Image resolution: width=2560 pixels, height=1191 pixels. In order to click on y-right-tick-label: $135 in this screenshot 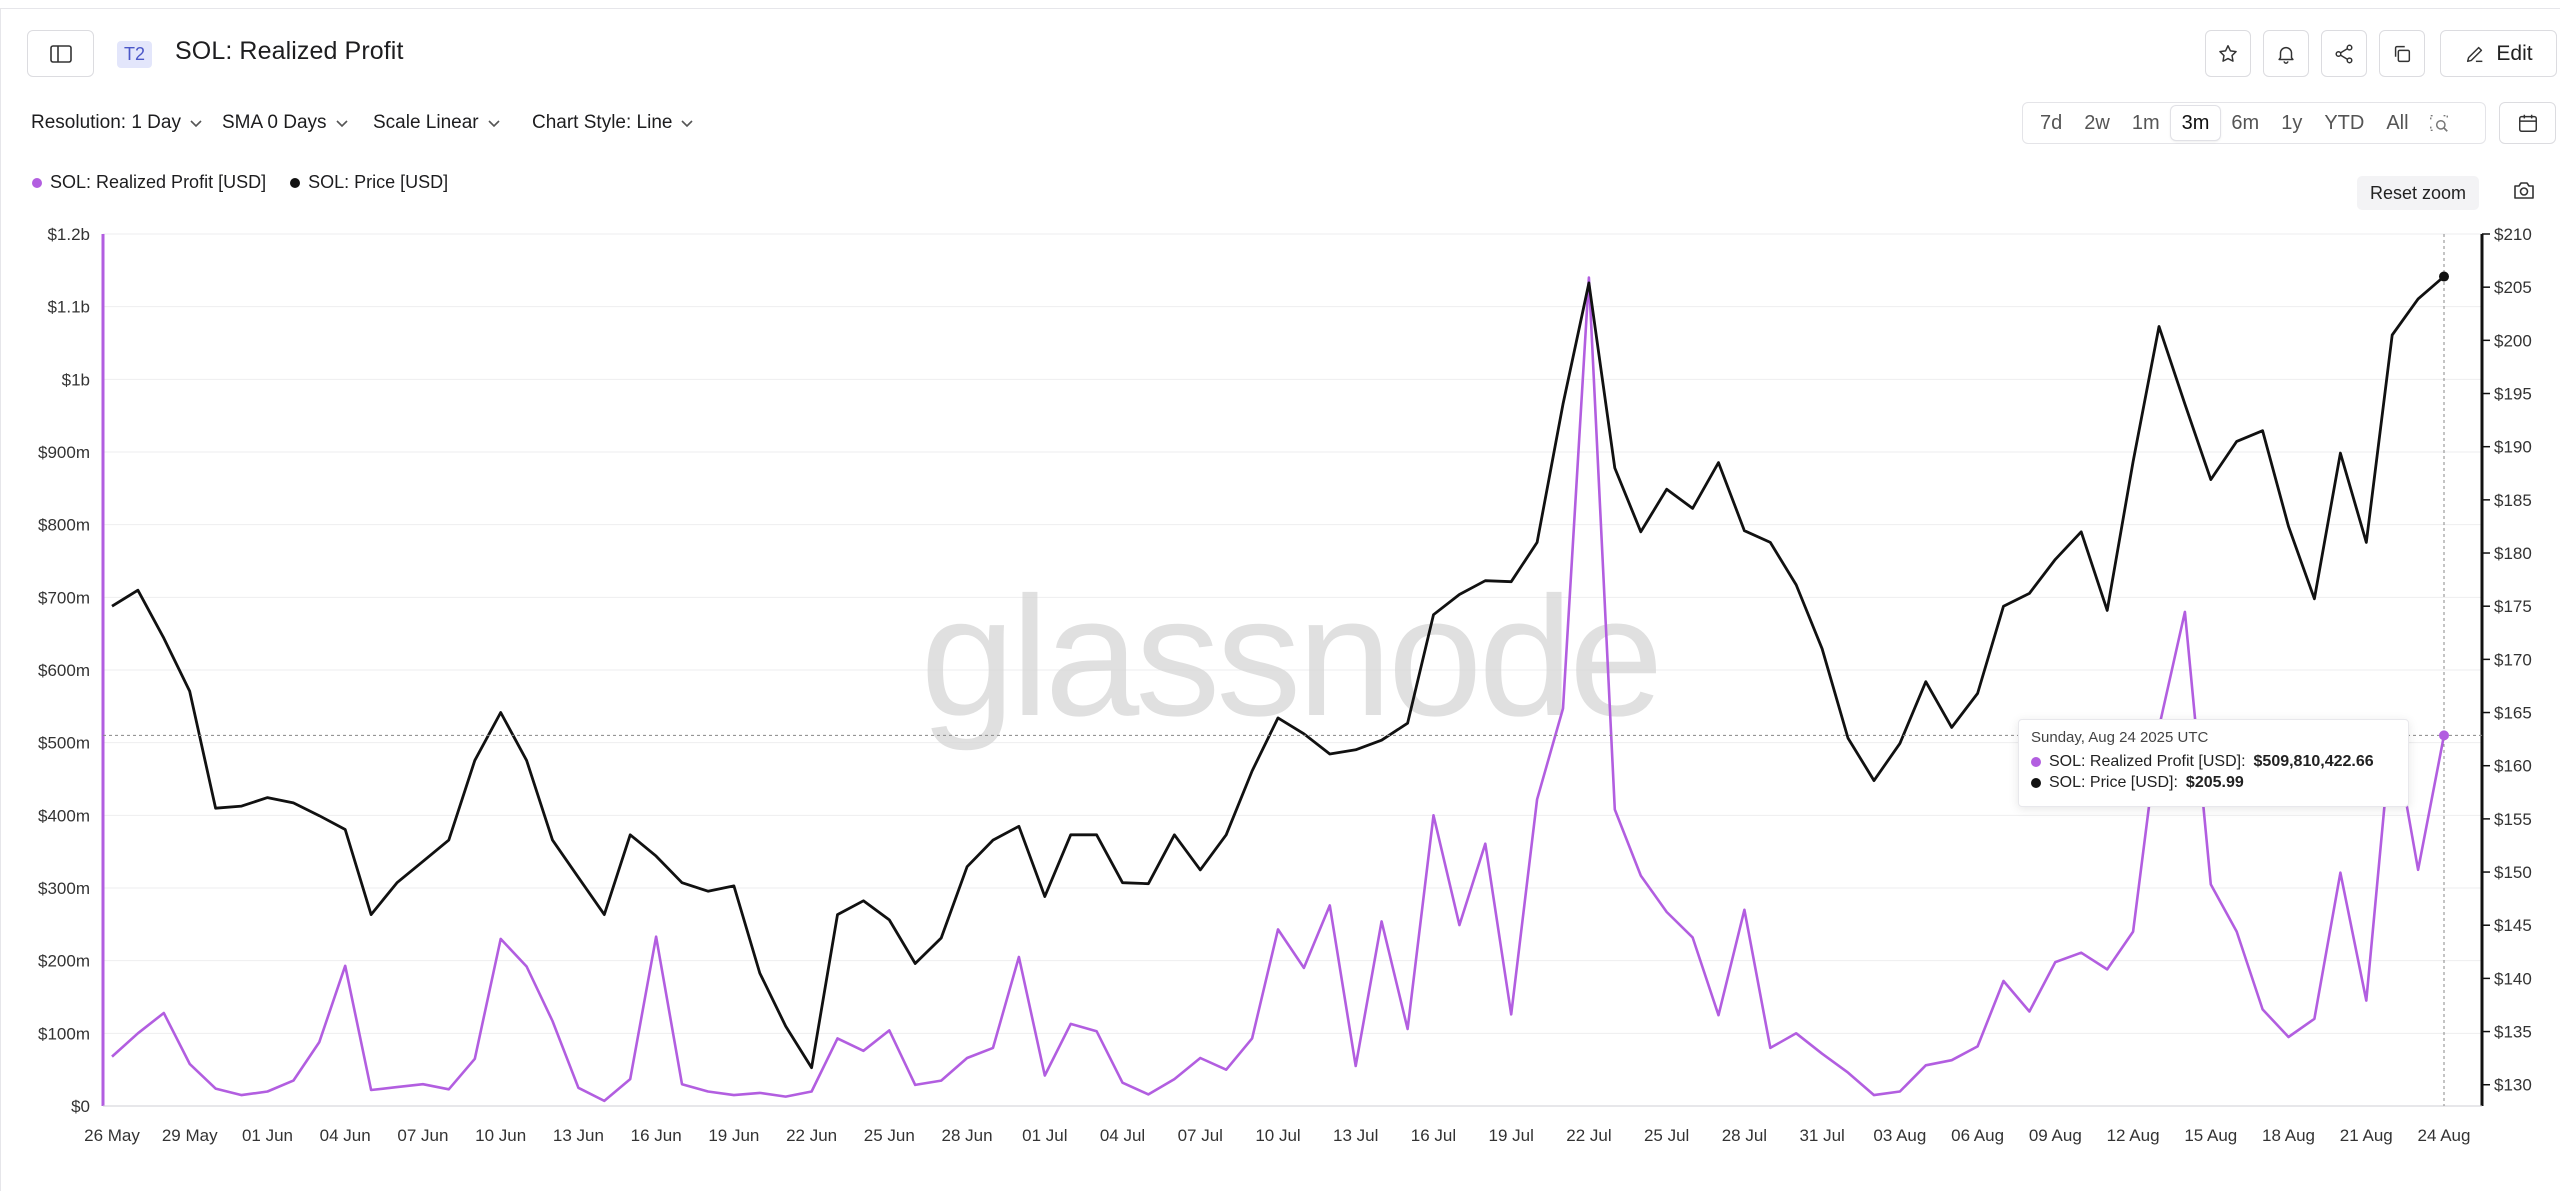, I will do `click(2513, 1032)`.